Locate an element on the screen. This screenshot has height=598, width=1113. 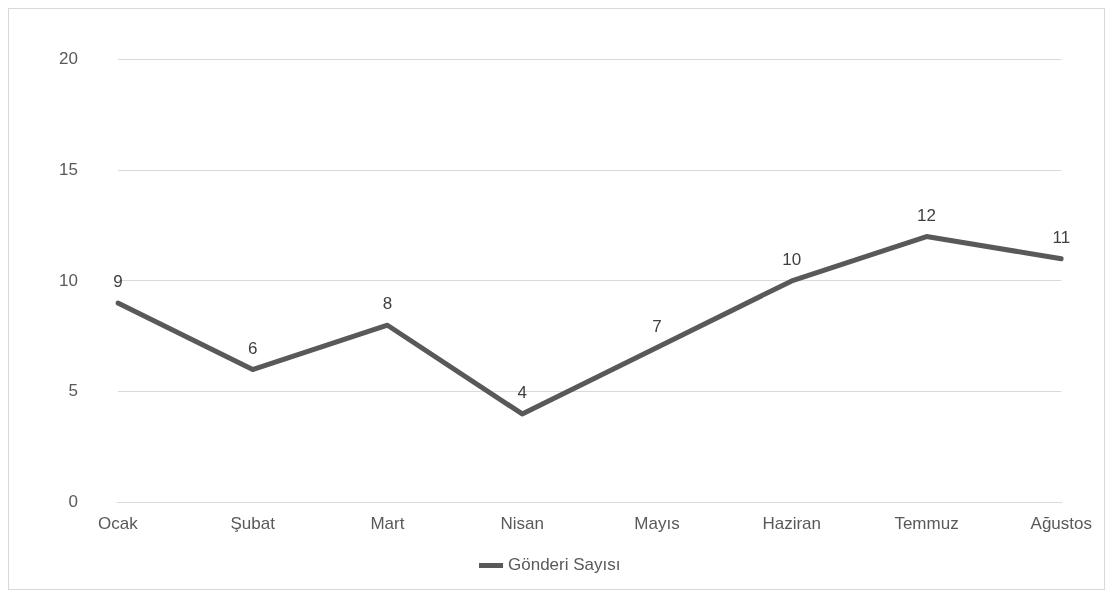
data-label: 8 is located at coordinates (387, 304).